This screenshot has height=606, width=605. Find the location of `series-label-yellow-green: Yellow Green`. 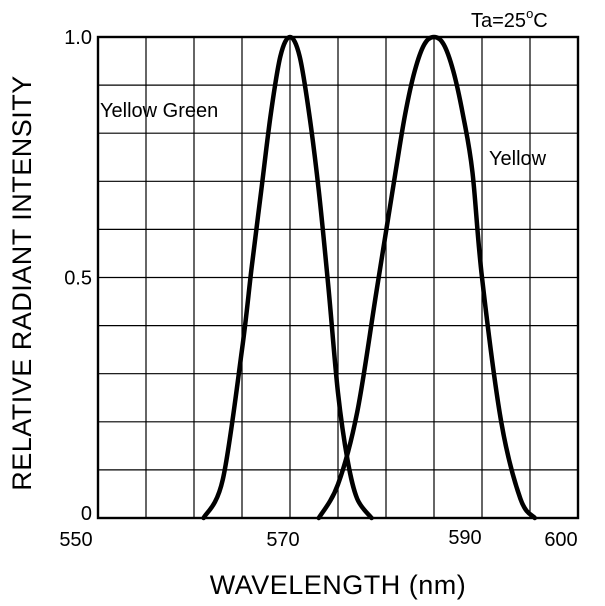

series-label-yellow-green: Yellow Green is located at coordinates (159, 111).